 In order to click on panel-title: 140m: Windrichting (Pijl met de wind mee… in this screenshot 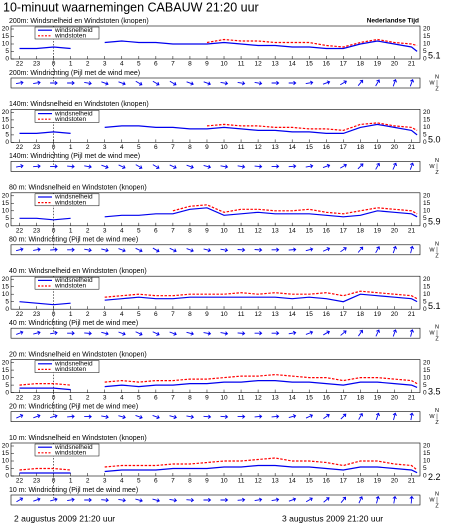, I will do `click(74, 156)`.